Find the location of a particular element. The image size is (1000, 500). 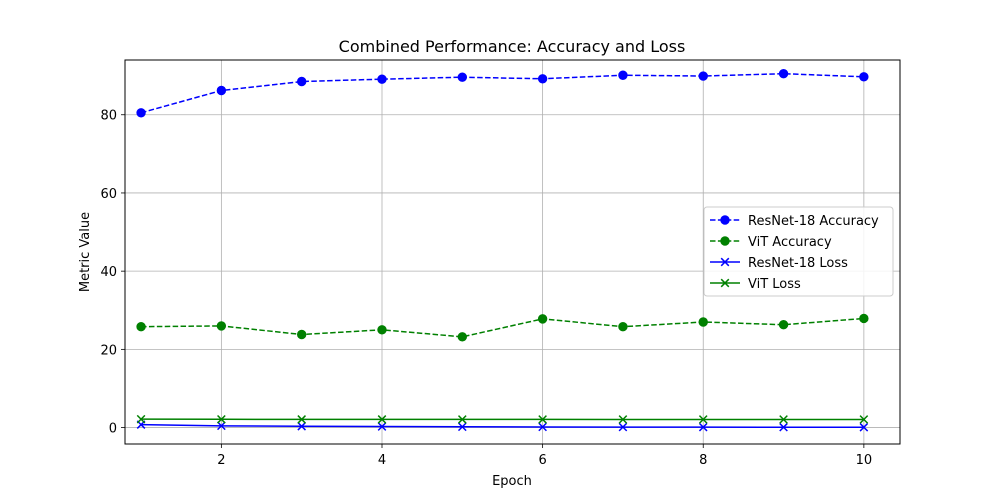

legend-item-vit-accuracy: ViT Accuracy is located at coordinates (771, 242).